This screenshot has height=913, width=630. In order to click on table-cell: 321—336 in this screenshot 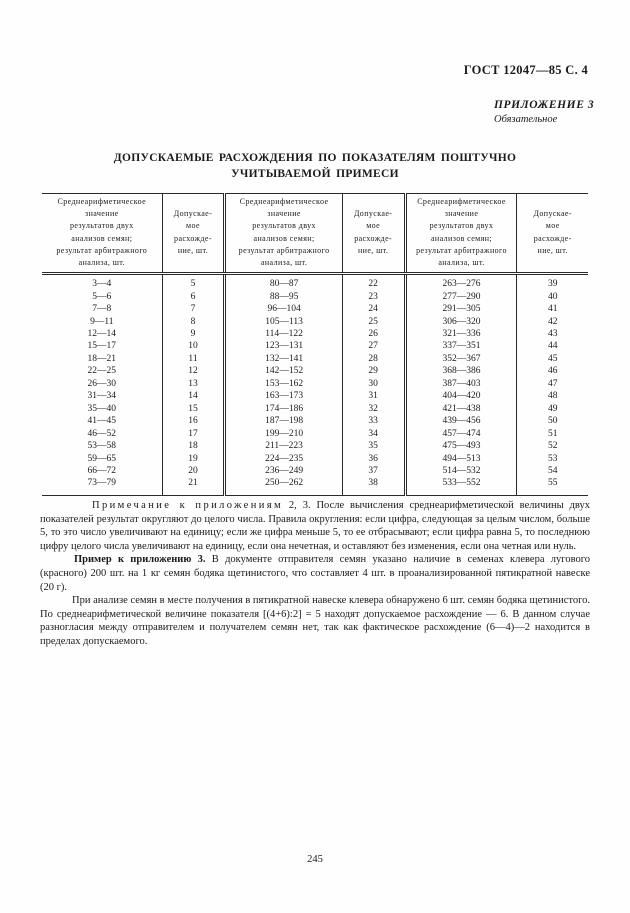, I will do `click(460, 334)`.